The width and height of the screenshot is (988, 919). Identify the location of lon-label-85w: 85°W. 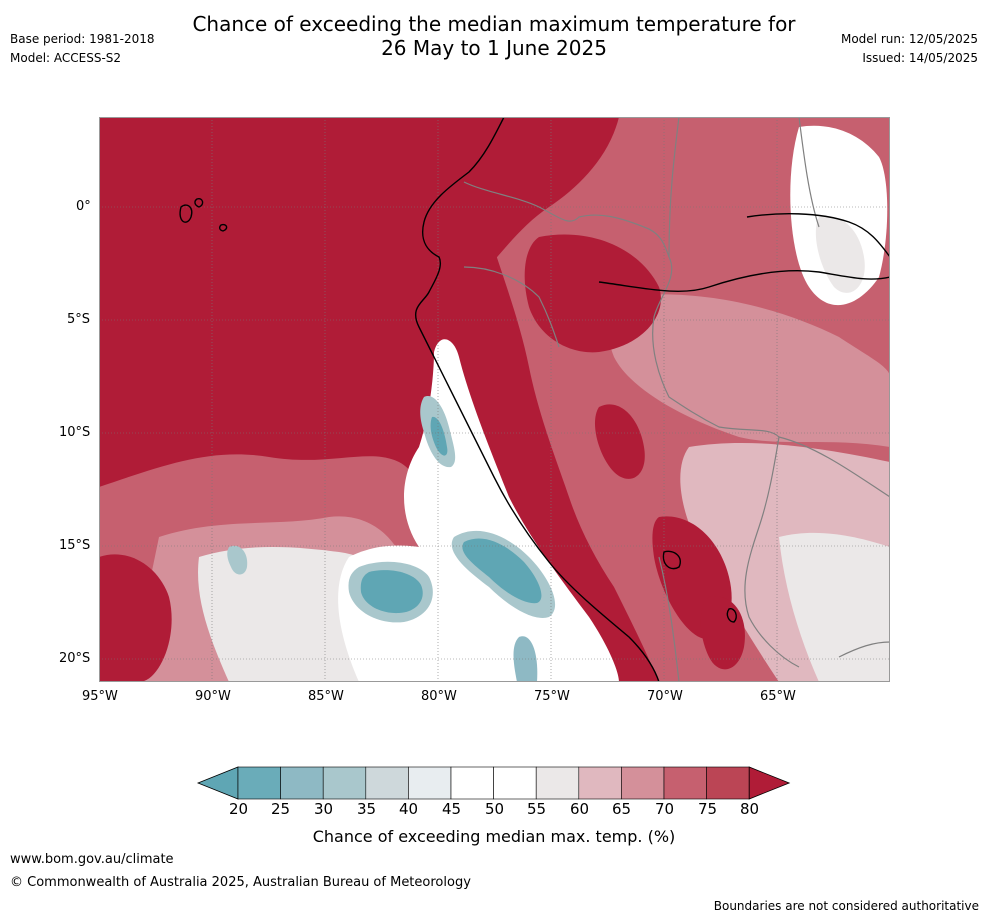
(326, 696).